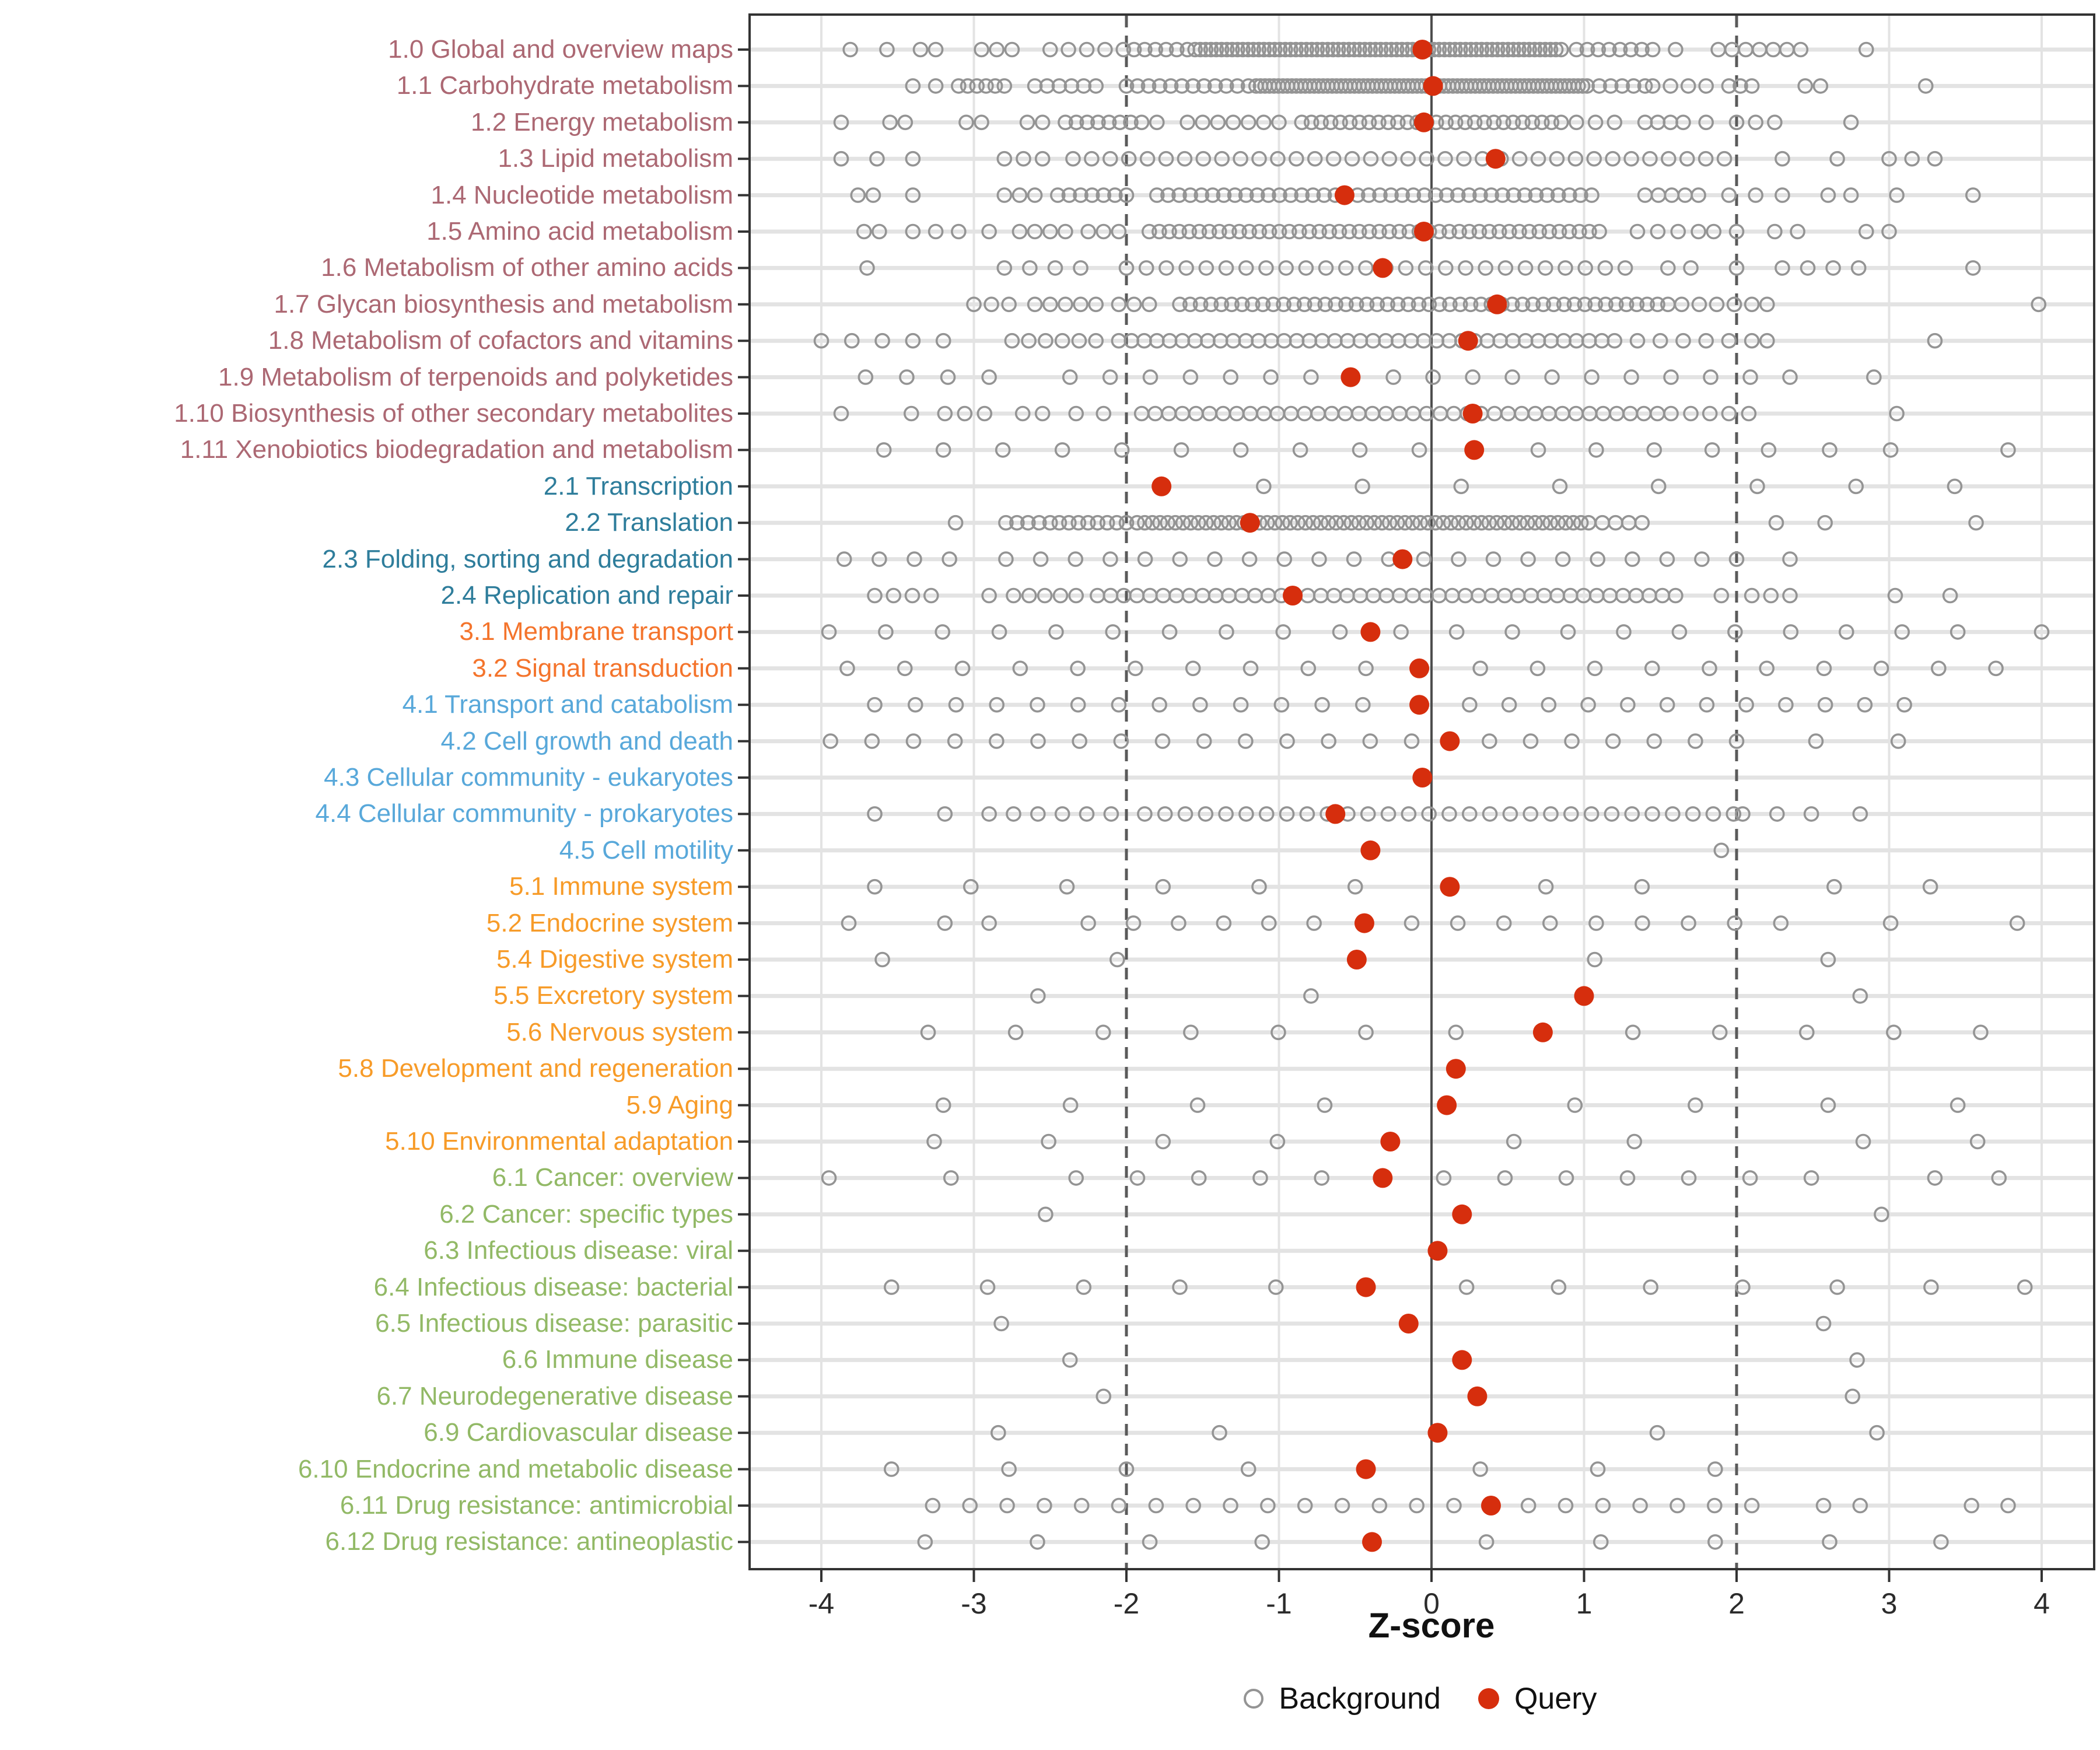 This screenshot has width=2100, height=1750. Describe the element at coordinates (554, 1323) in the screenshot. I see `row-label: 6.5 Infectious disease: parasitic` at that location.